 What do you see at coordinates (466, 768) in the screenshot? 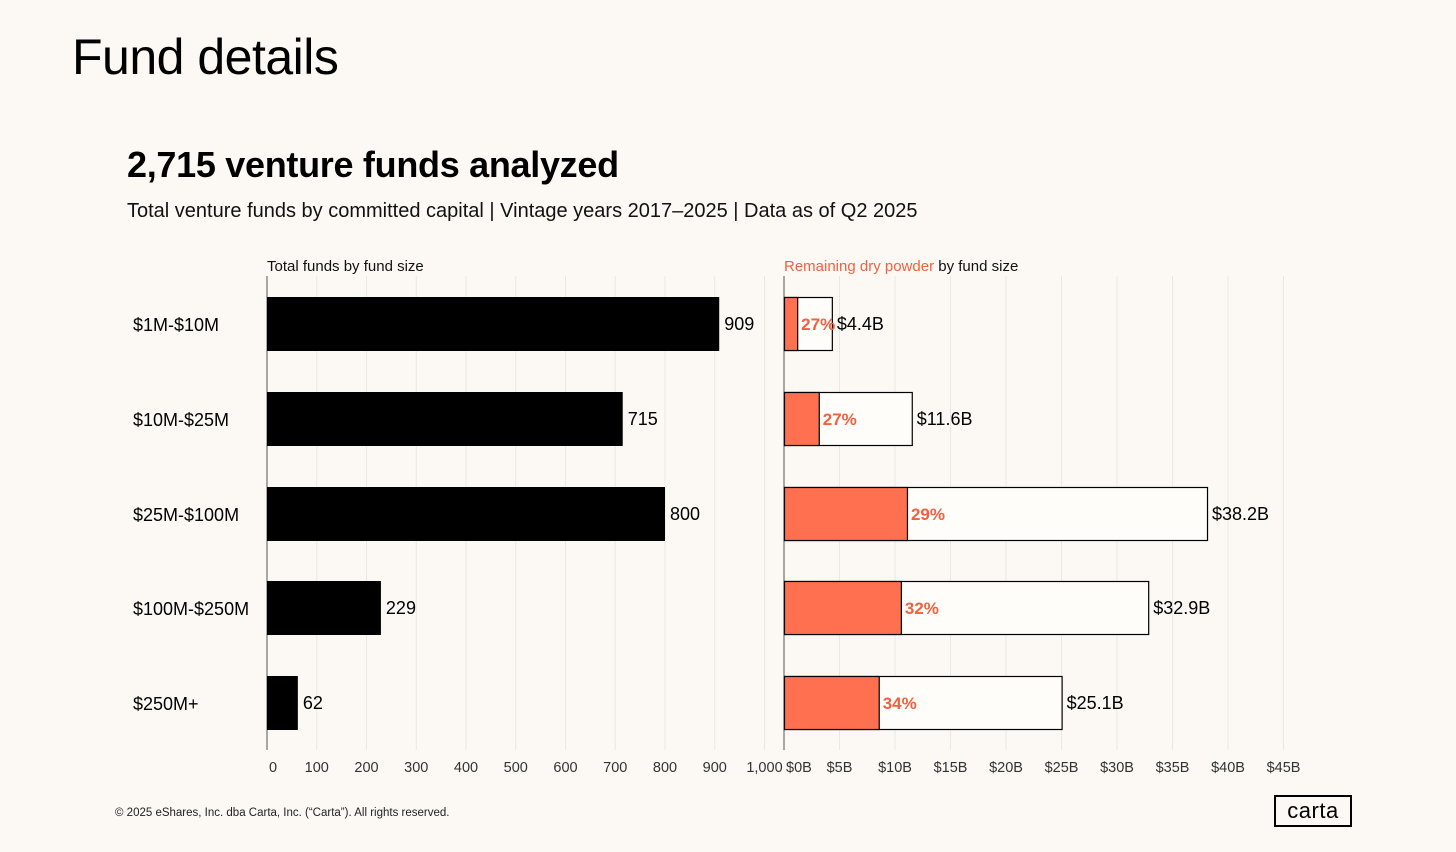
I see `left-x-tick-label: 400` at bounding box center [466, 768].